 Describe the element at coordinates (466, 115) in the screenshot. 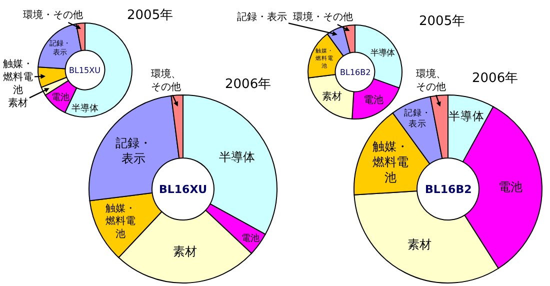

I see `legend-label: 半導体` at that location.